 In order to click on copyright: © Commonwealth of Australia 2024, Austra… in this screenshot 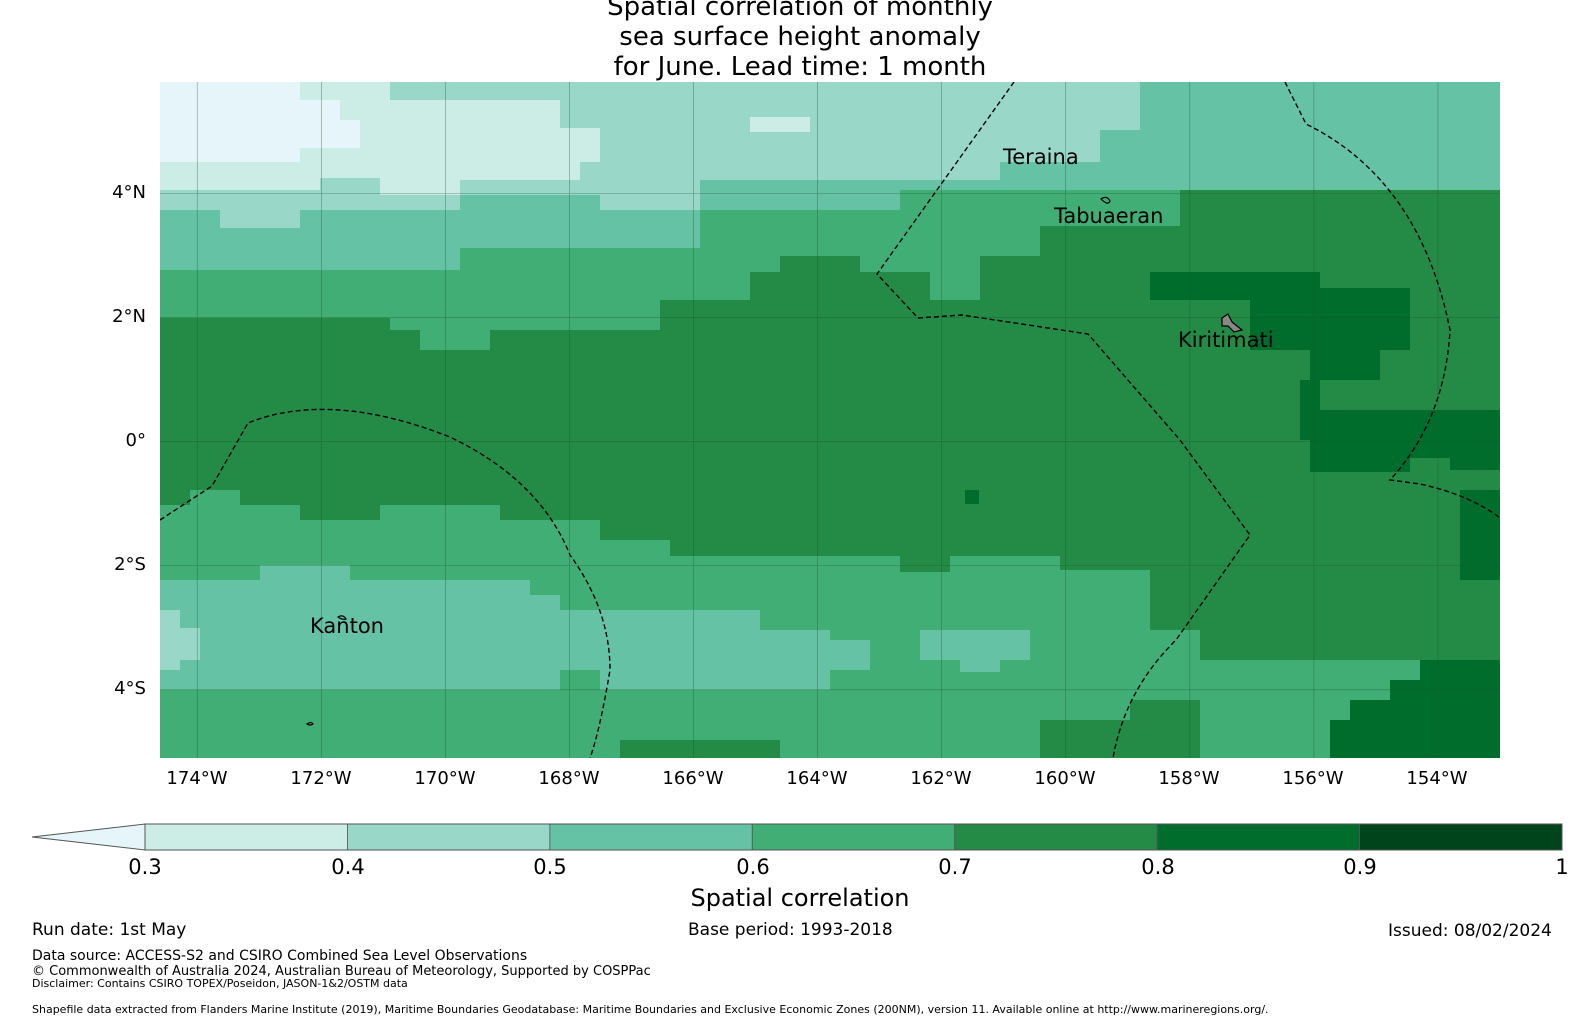, I will do `click(341, 971)`.